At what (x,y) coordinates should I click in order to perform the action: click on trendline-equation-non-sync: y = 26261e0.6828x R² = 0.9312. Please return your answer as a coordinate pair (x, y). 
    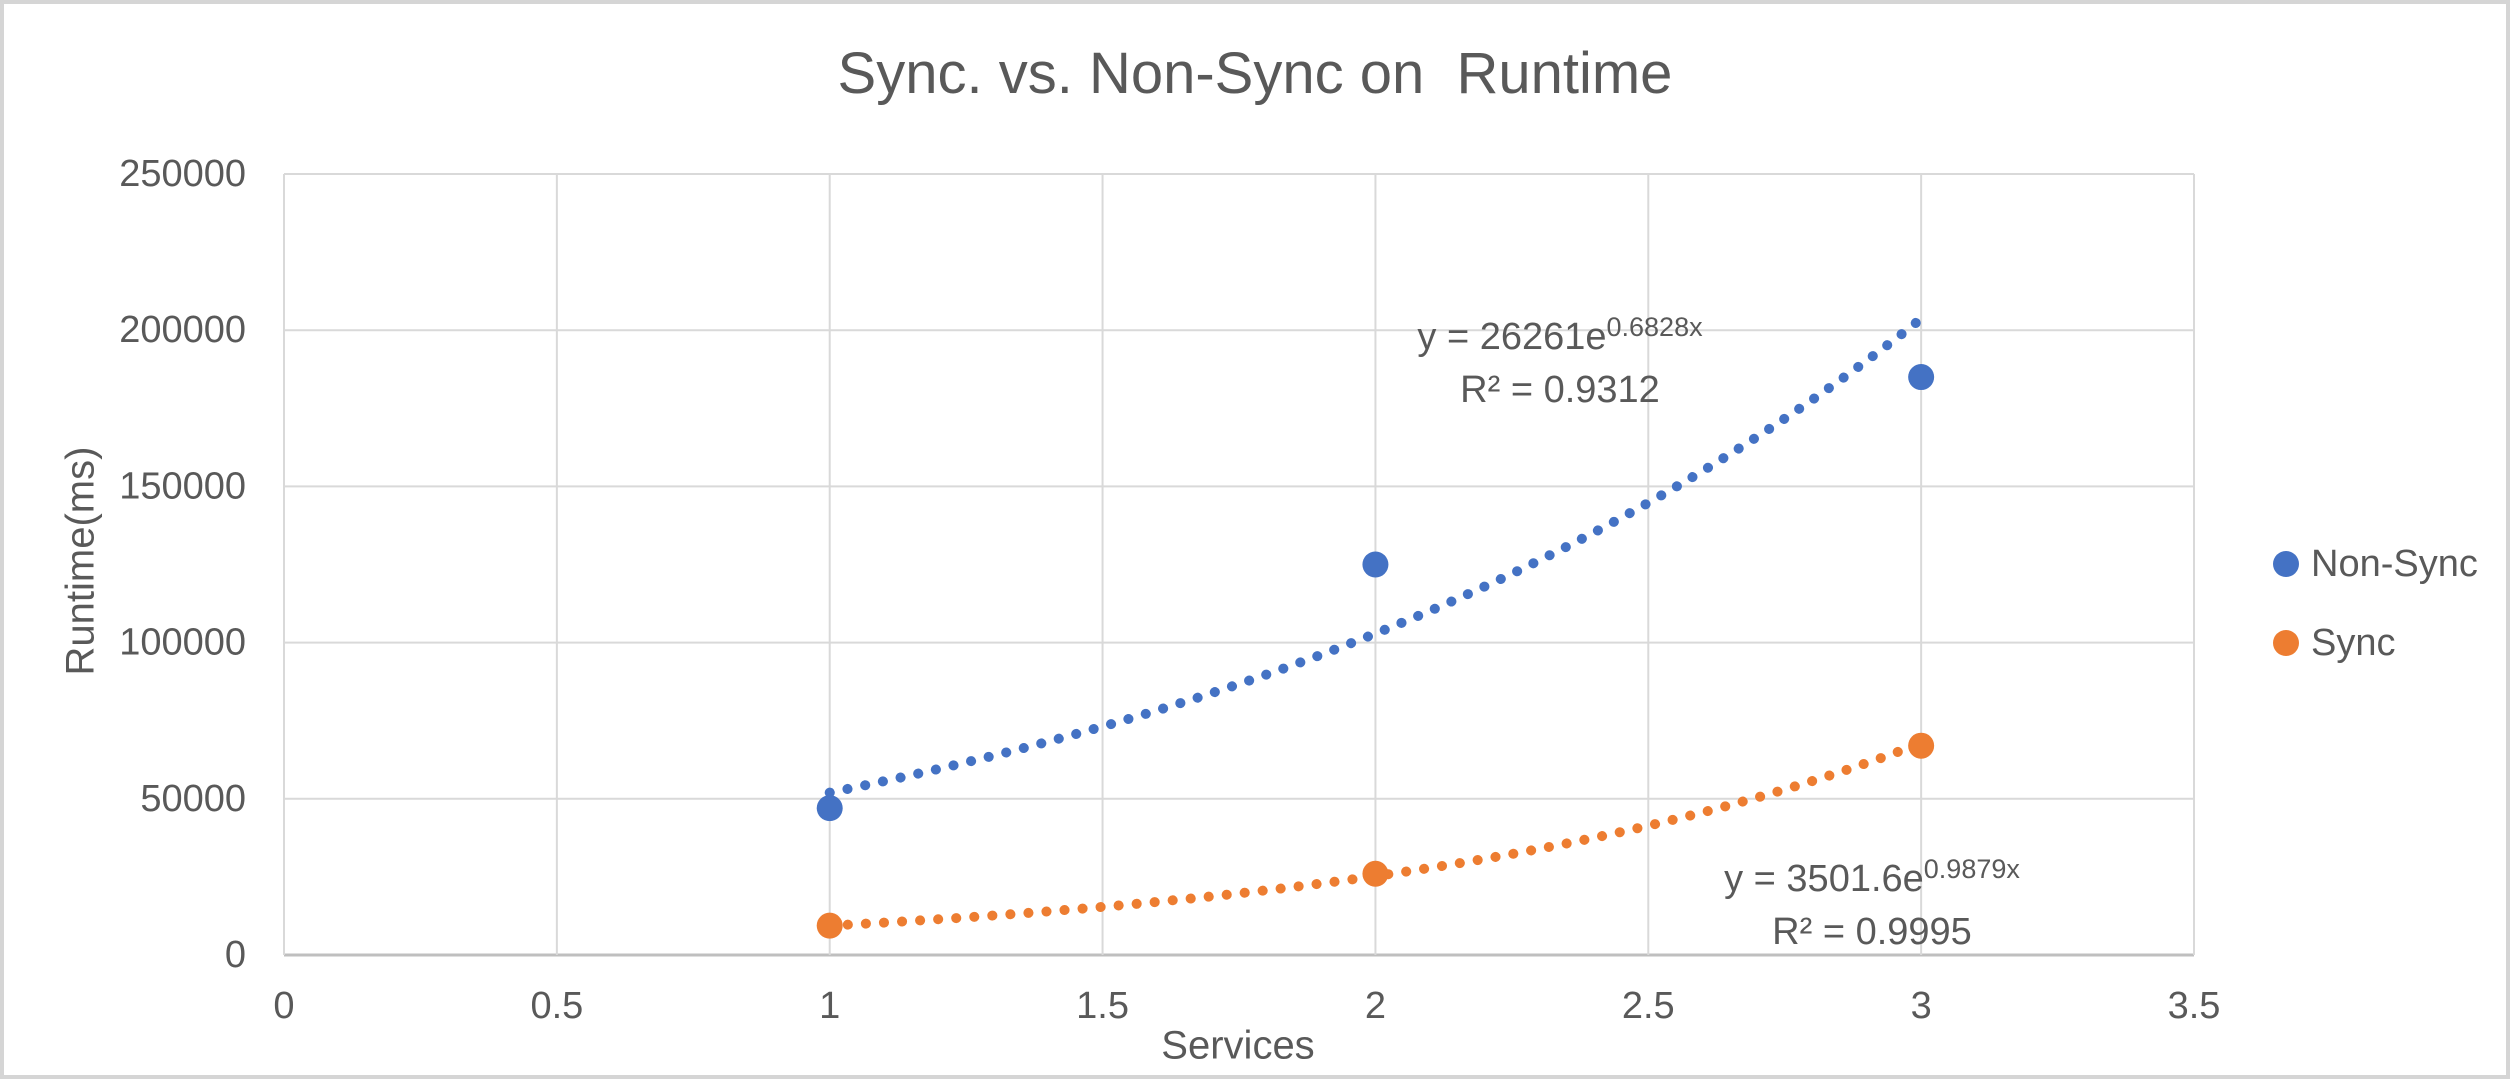
    Looking at the image, I should click on (1559, 363).